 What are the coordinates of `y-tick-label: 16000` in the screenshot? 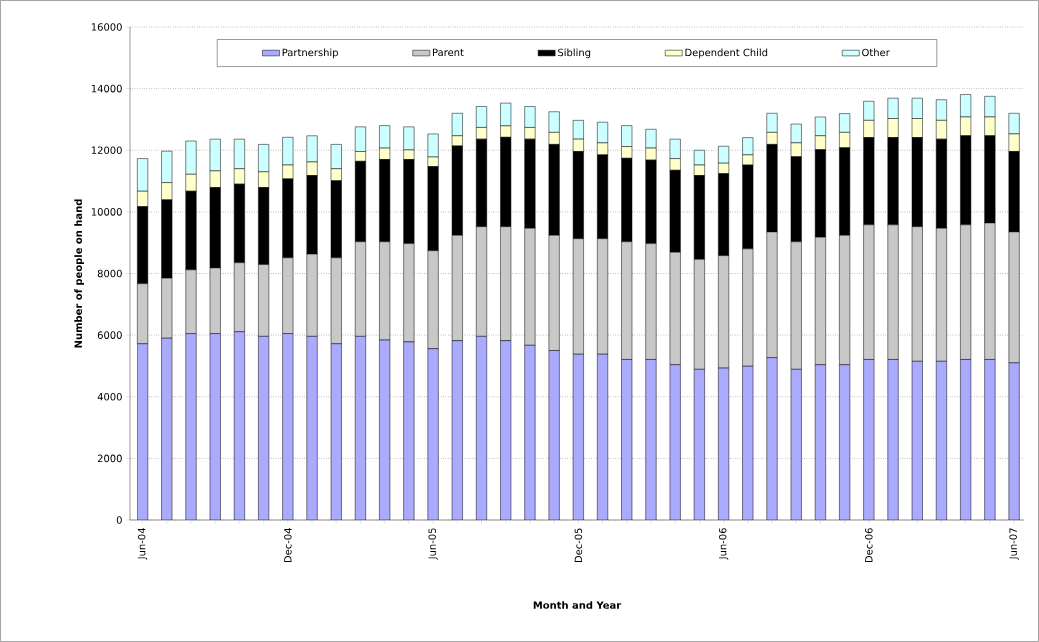 It's located at (106, 27).